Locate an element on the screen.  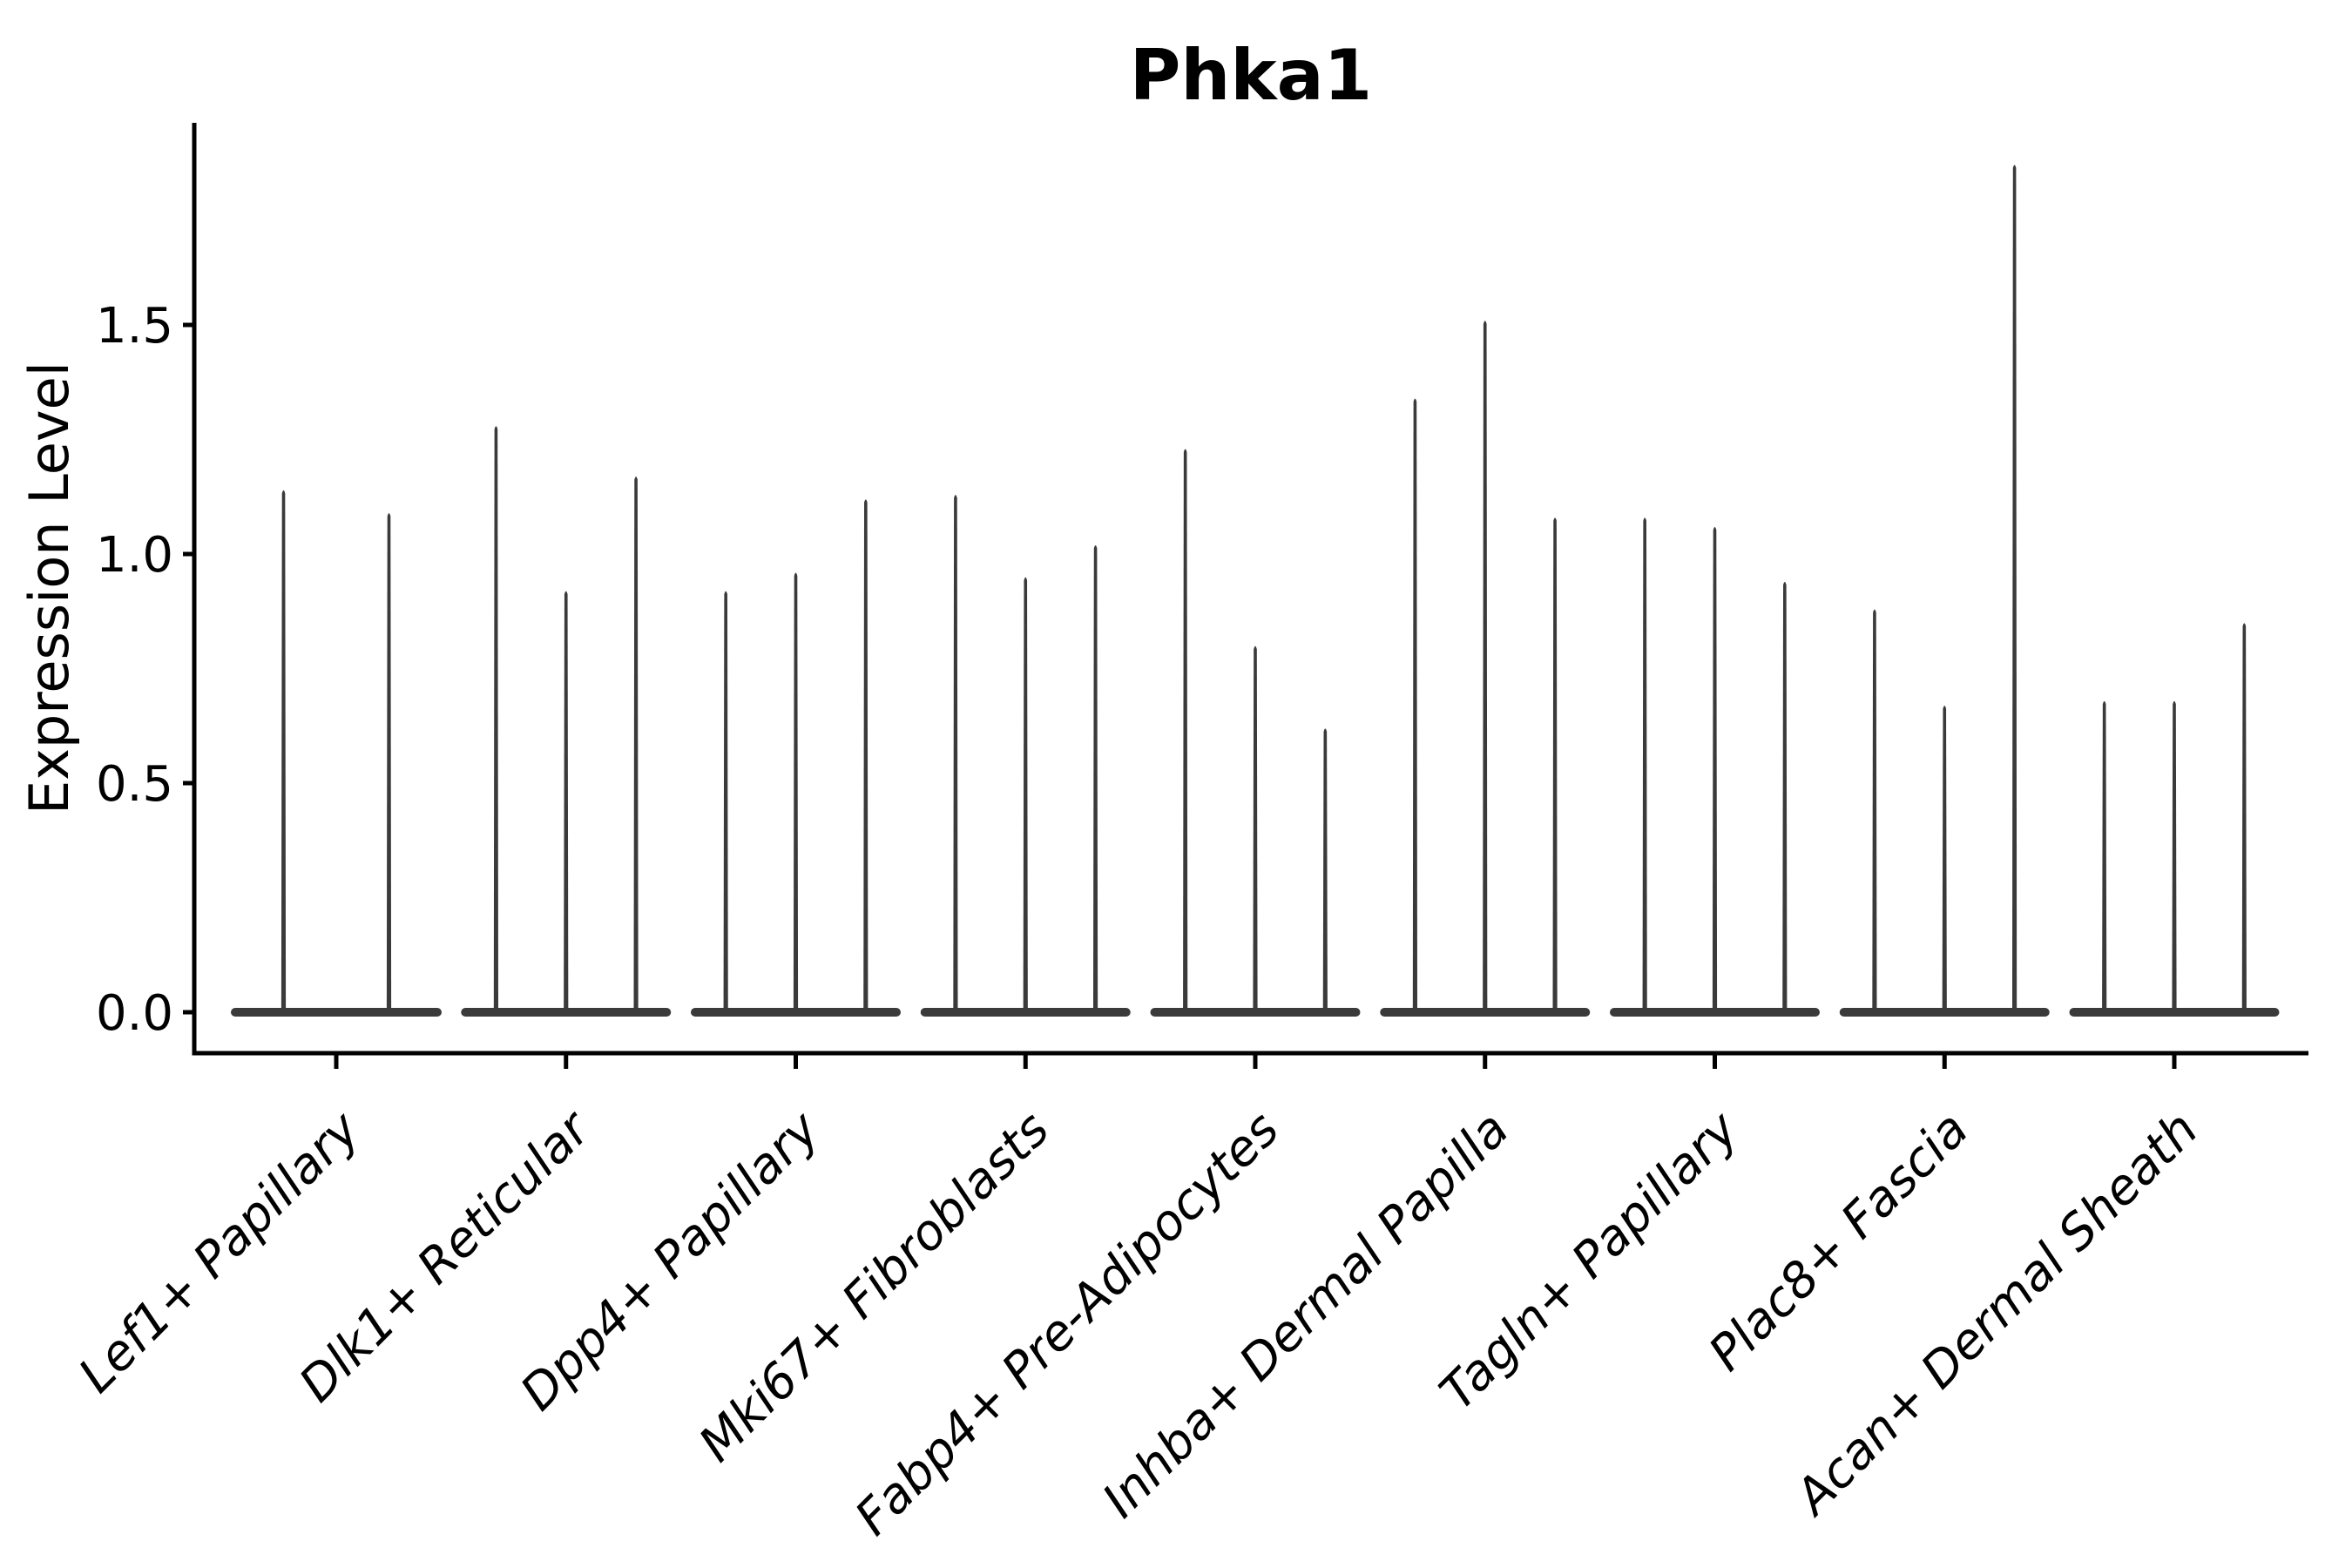
y-tick-label: 0.0 is located at coordinates (134, 1014).